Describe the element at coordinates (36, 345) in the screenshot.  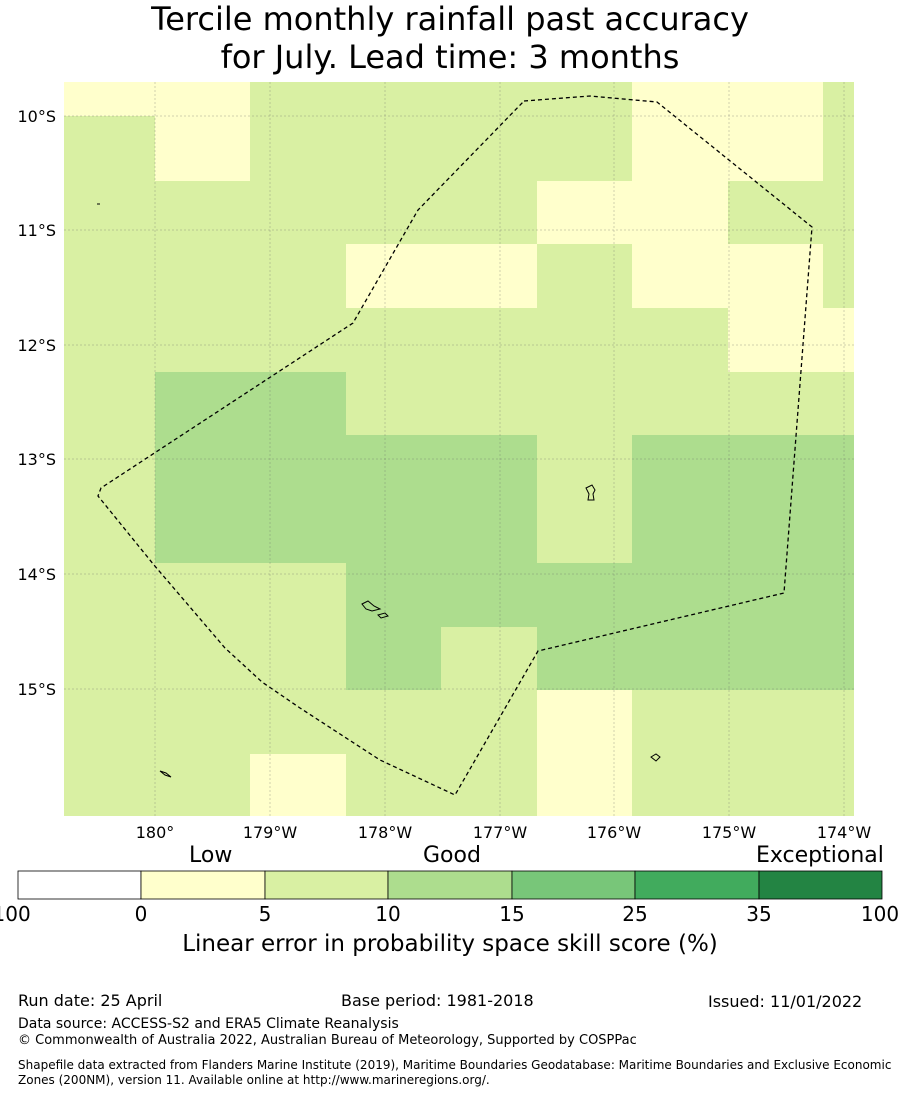
I see `latitude-label: 12°S` at that location.